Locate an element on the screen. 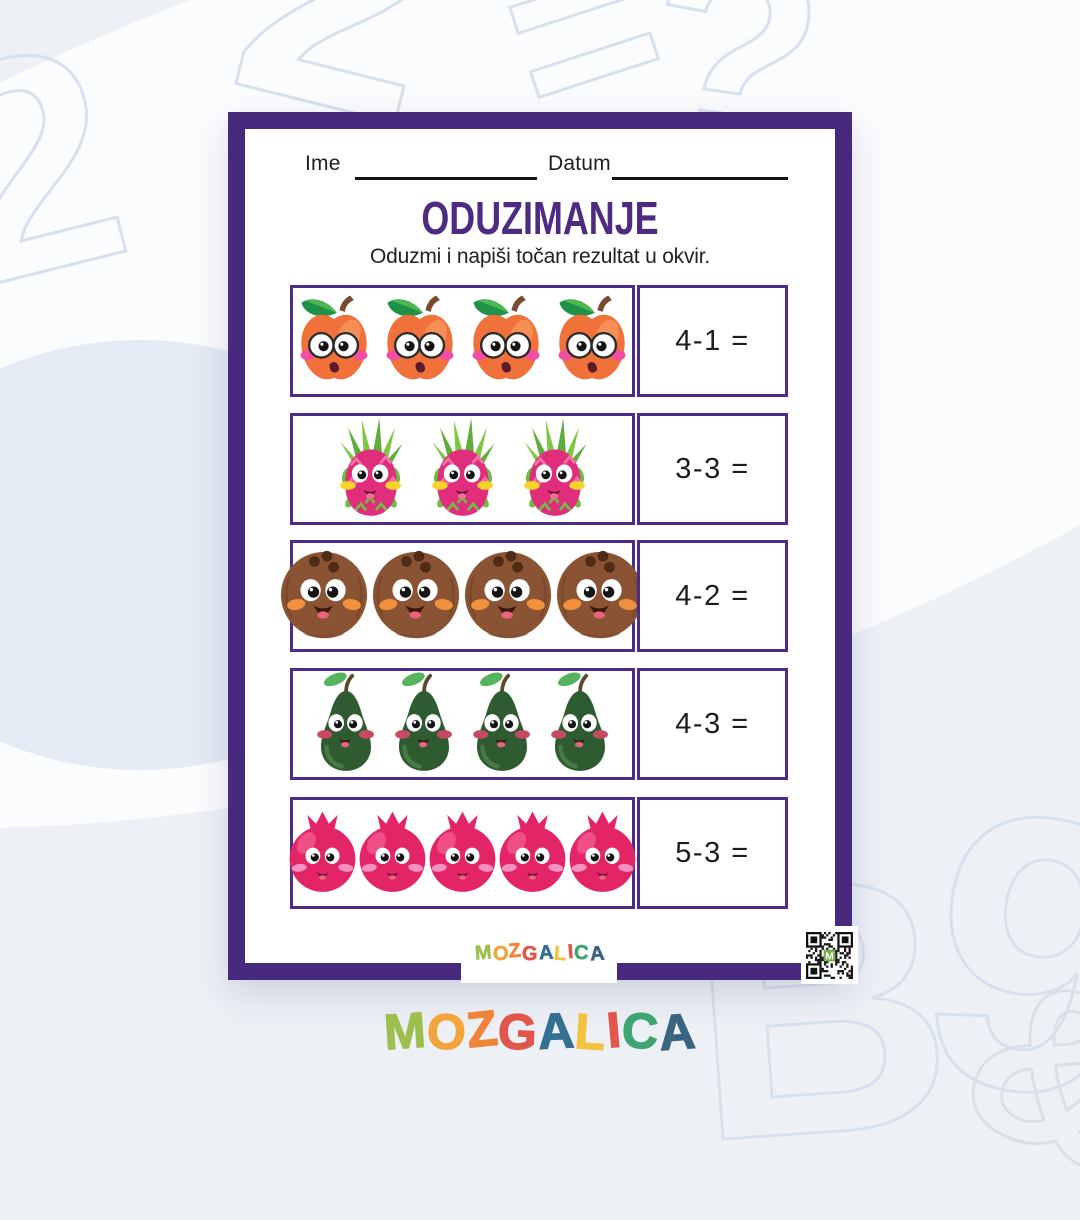 This screenshot has width=1080, height=1220. mozgalica-logo-large: MOZGALICA is located at coordinates (540, 1030).